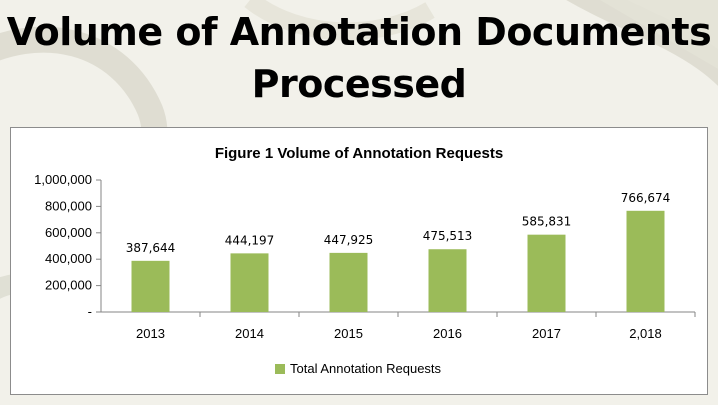 The height and width of the screenshot is (405, 718). What do you see at coordinates (280, 369) in the screenshot?
I see `legend-swatch` at bounding box center [280, 369].